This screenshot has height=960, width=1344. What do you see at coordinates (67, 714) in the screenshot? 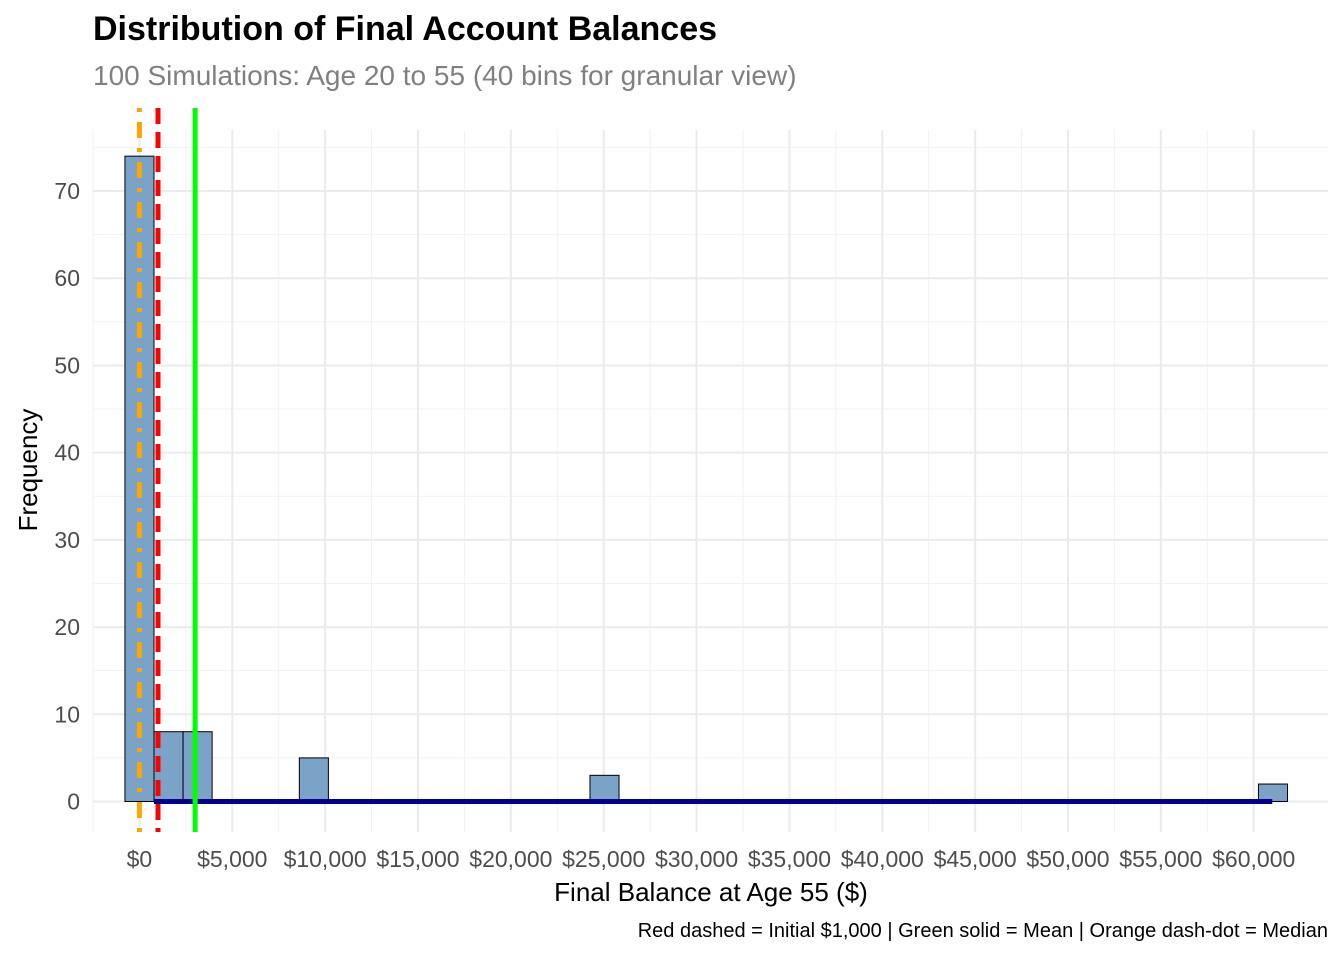
I see `y-tick-label: 10` at bounding box center [67, 714].